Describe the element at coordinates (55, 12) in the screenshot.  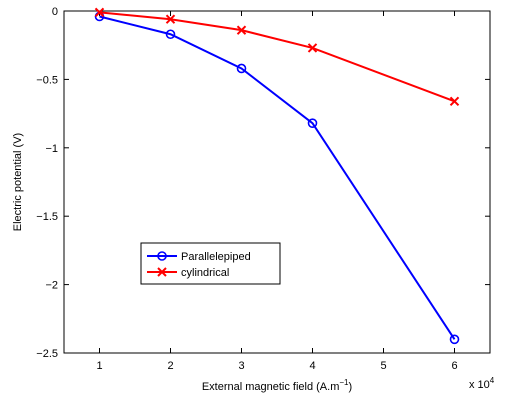
I see `y-tick-label: 0` at that location.